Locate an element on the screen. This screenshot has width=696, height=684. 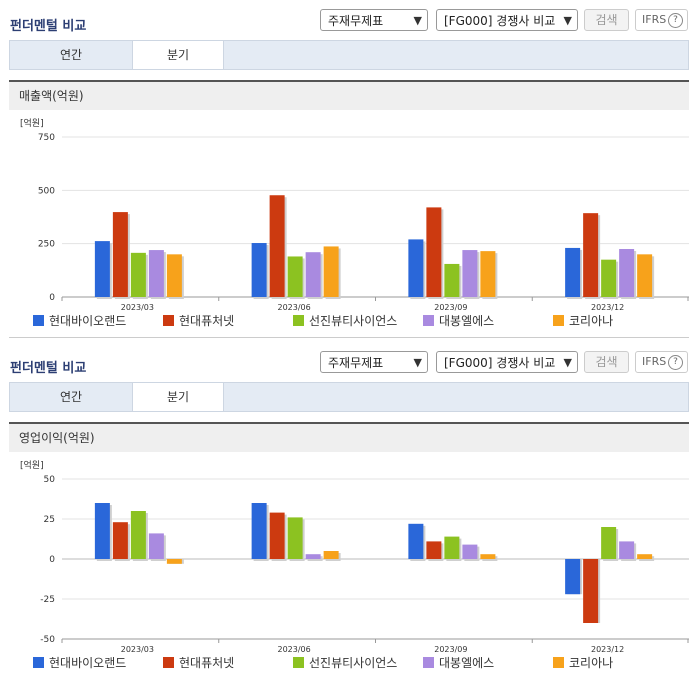
chart-header: 영업이익(억원) is located at coordinates (349, 437).